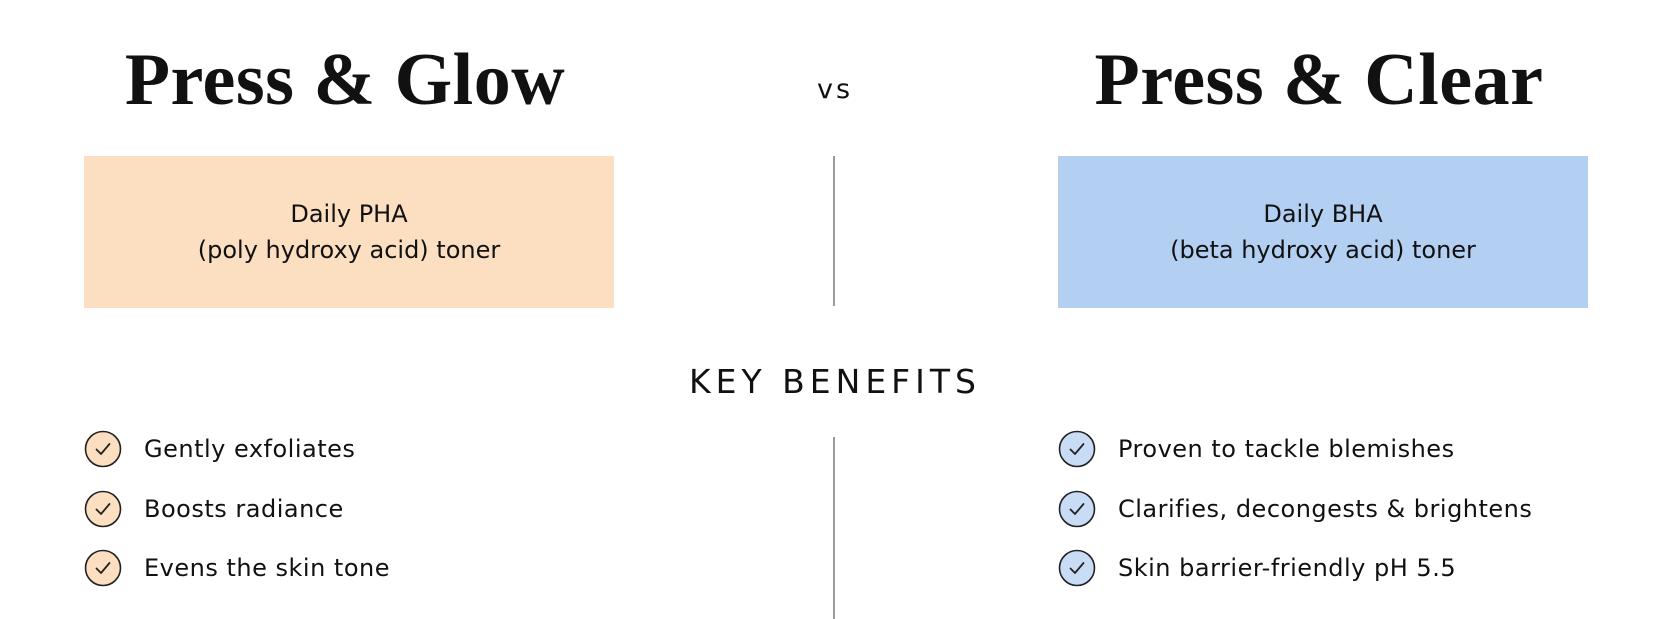 Image resolution: width=1679 pixels, height=619 pixels. Describe the element at coordinates (1286, 449) in the screenshot. I see `benefit-text: Proven to tackle blemishes` at that location.